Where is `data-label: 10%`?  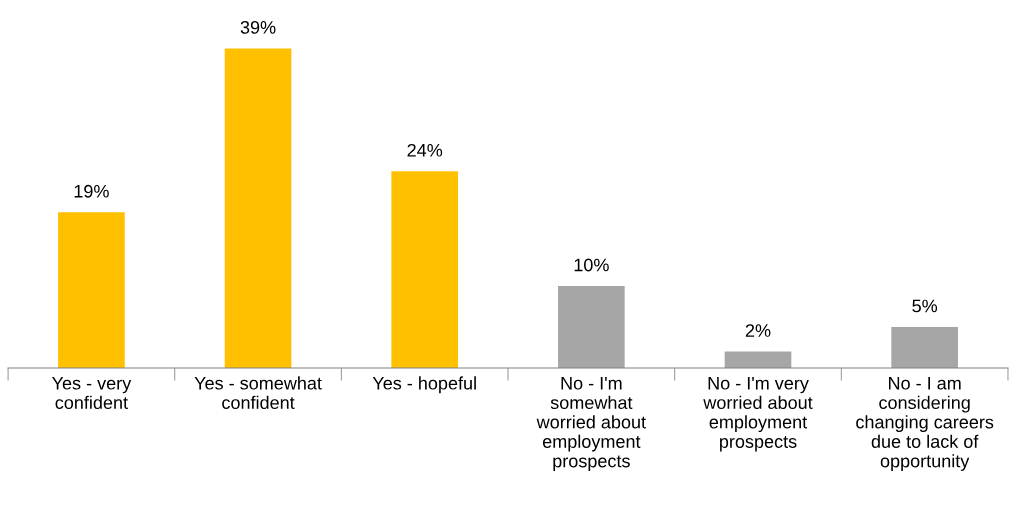
data-label: 10% is located at coordinates (591, 265).